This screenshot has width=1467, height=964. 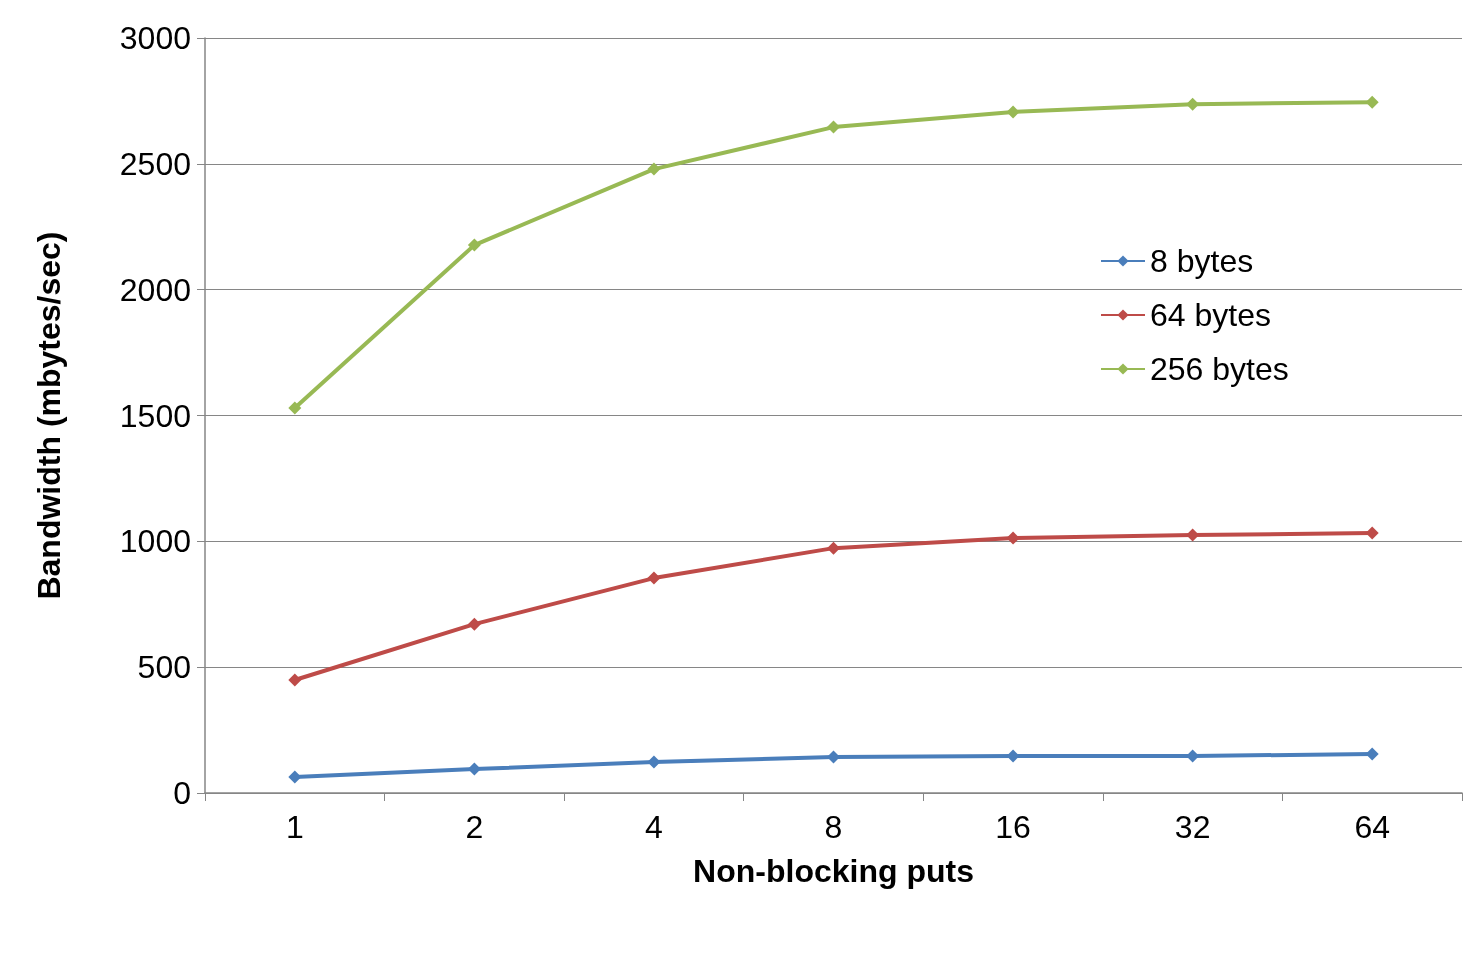 I want to click on legend-label: 8 bytes, so click(x=1202, y=261).